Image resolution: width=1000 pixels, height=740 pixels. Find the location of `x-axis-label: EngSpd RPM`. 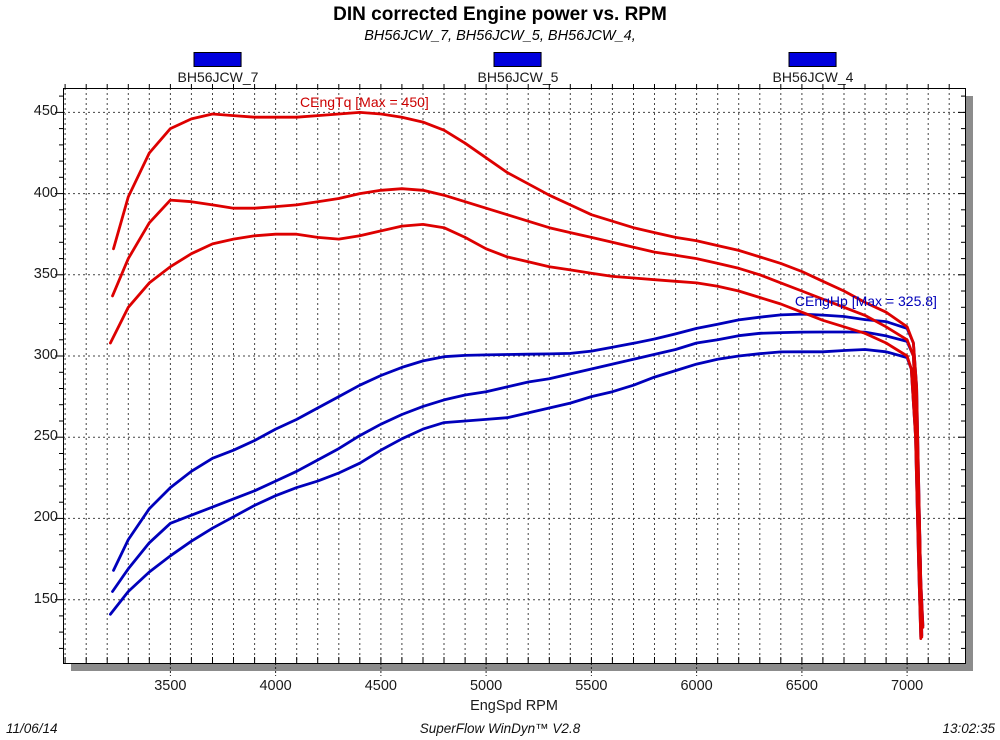

x-axis-label: EngSpd RPM is located at coordinates (514, 706).